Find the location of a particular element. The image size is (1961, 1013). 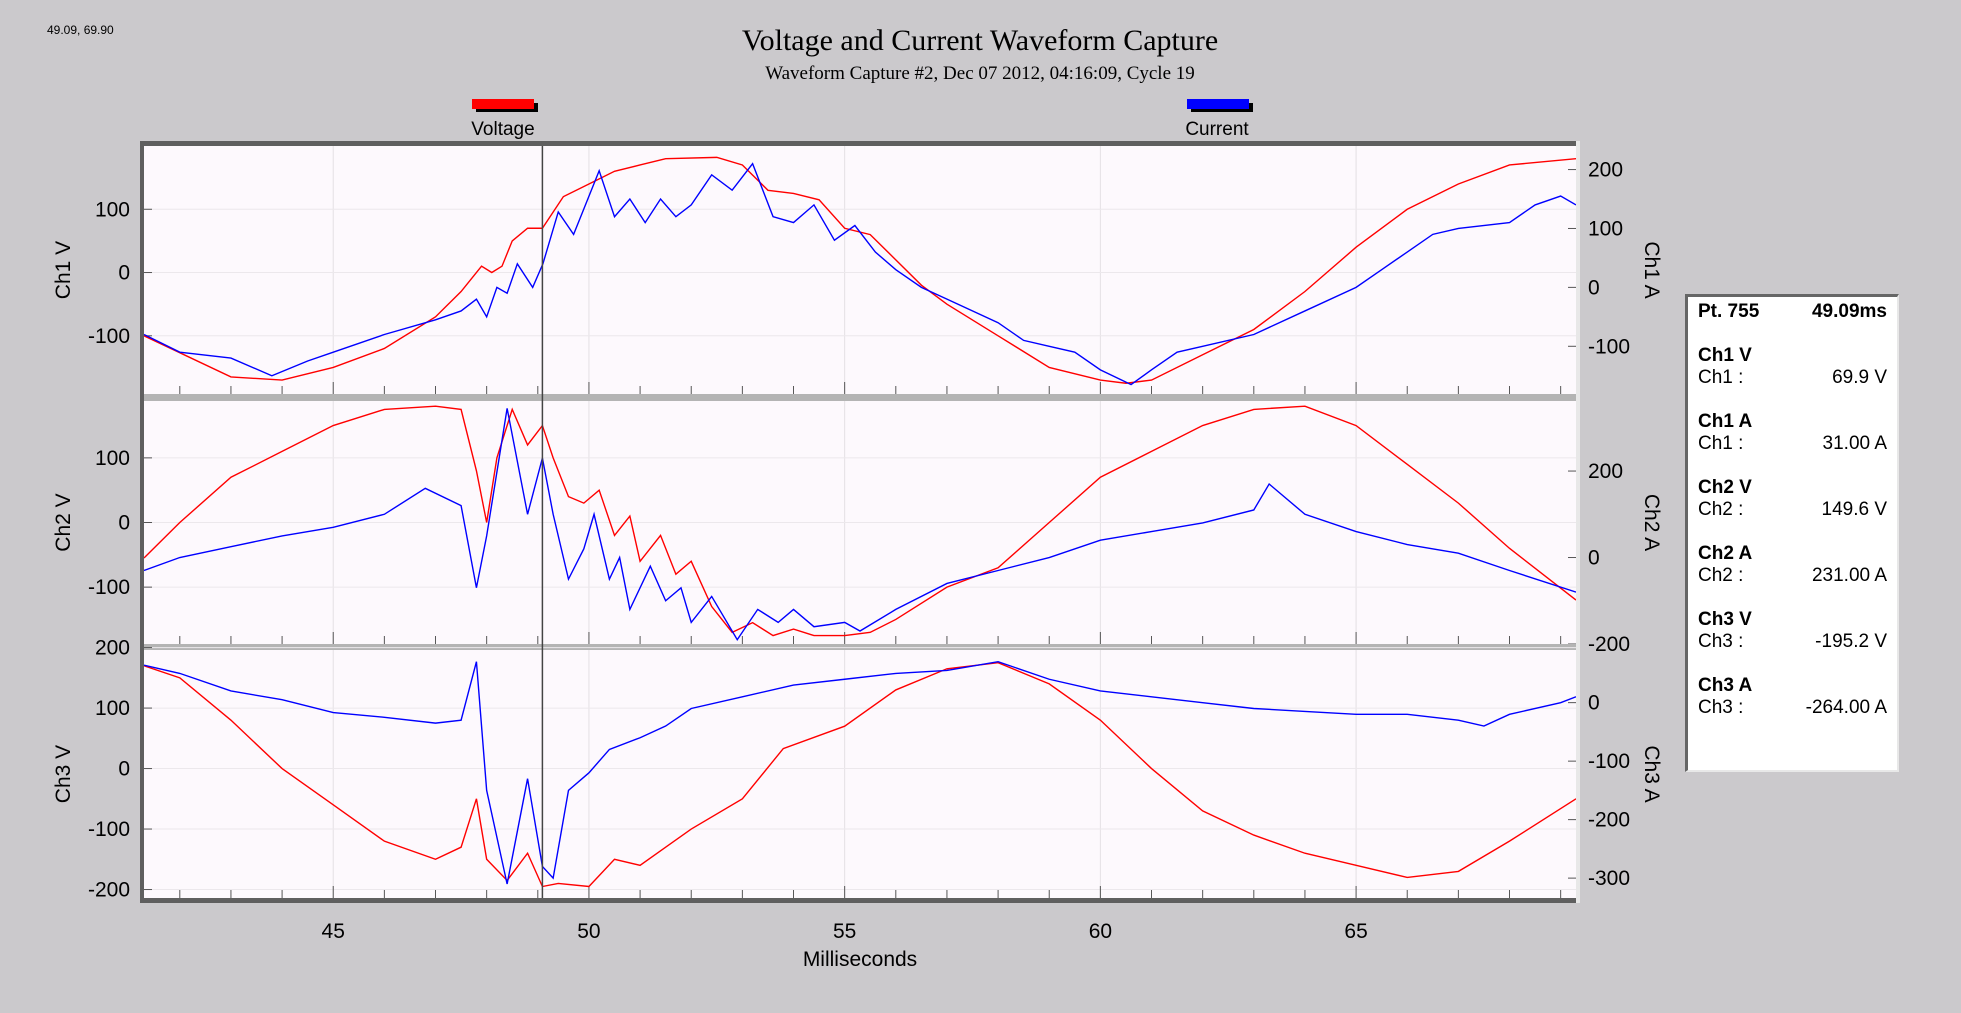

info-channel-header: Ch1 V is located at coordinates (1725, 355).